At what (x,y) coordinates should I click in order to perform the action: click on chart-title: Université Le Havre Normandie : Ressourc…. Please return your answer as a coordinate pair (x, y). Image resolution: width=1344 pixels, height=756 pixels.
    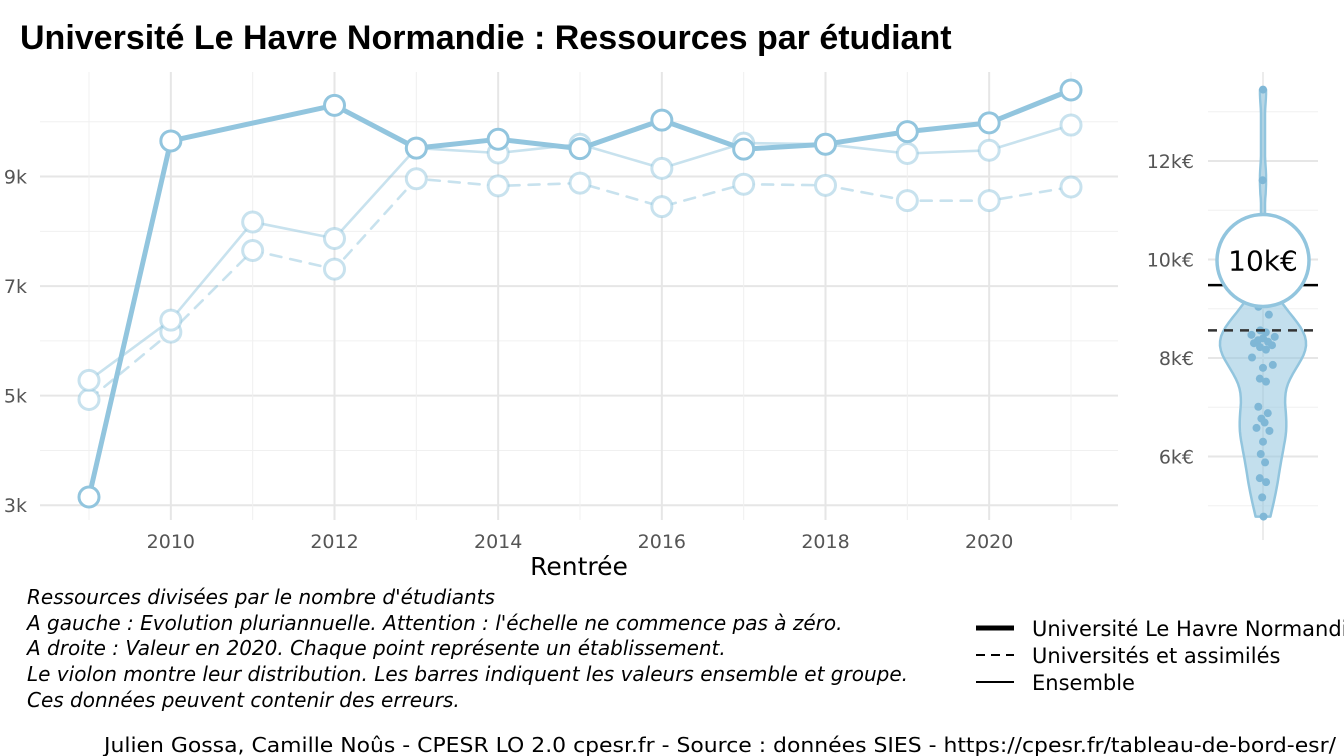
    Looking at the image, I should click on (486, 38).